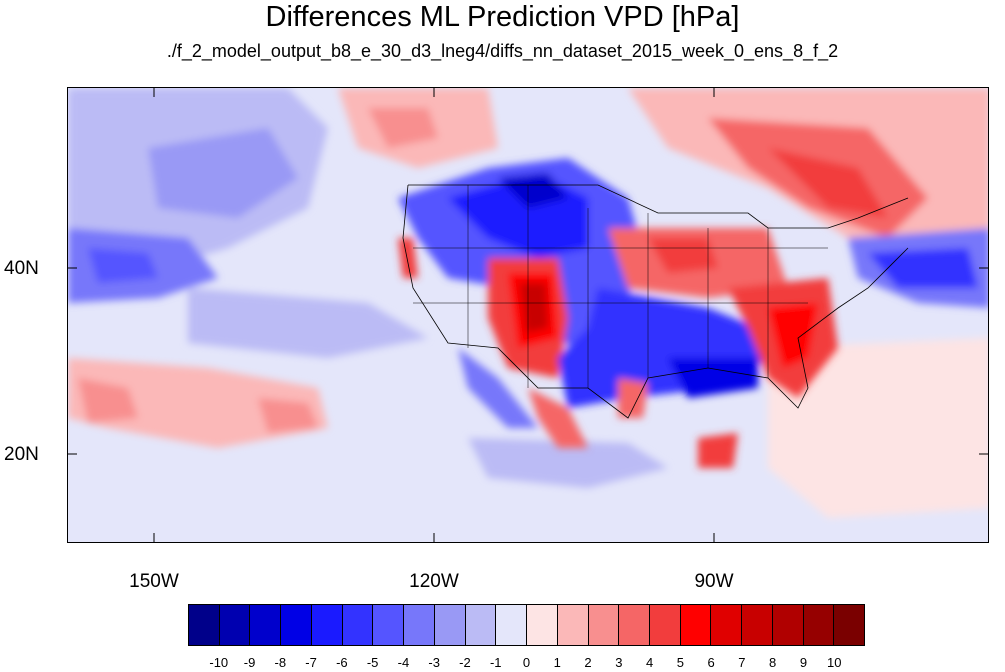 This screenshot has width=1005, height=672. Describe the element at coordinates (21, 454) in the screenshot. I see `lat-label-20n: 20N` at that location.